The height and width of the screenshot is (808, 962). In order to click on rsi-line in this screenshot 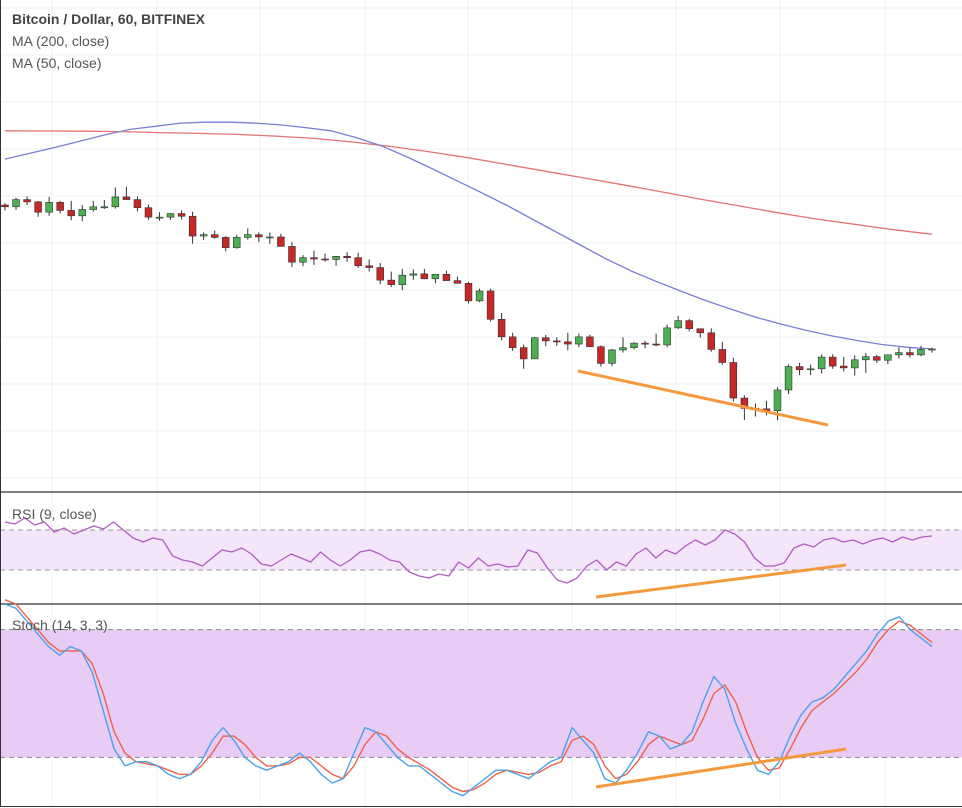, I will do `click(468, 550)`.